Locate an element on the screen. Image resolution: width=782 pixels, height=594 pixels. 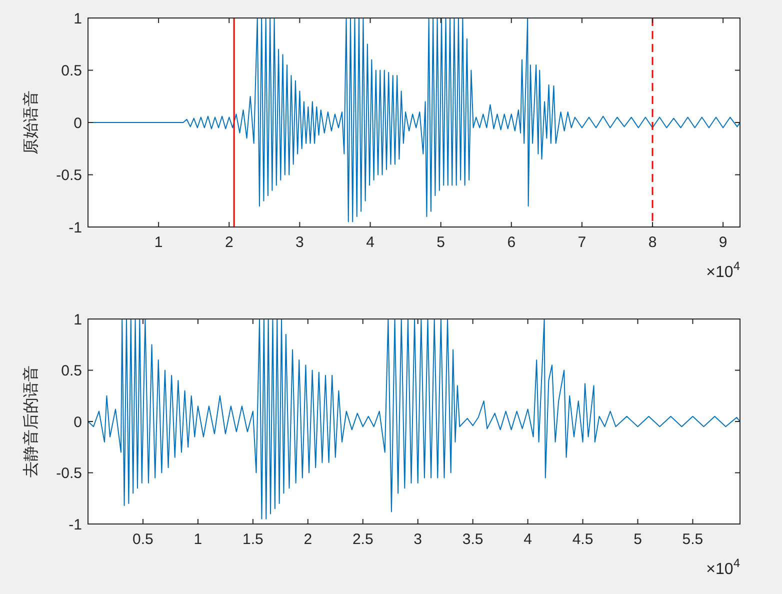
x-tick-label: 9 is located at coordinates (723, 242).